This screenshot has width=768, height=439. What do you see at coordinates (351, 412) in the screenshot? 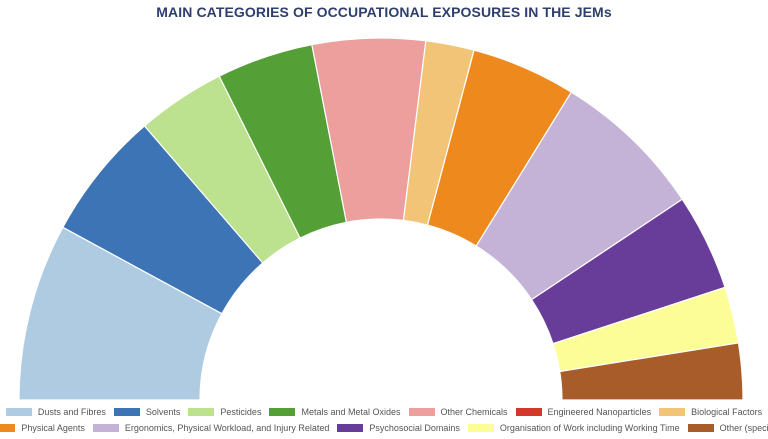
I see `legend-label: Metals and Metal Oxides` at bounding box center [351, 412].